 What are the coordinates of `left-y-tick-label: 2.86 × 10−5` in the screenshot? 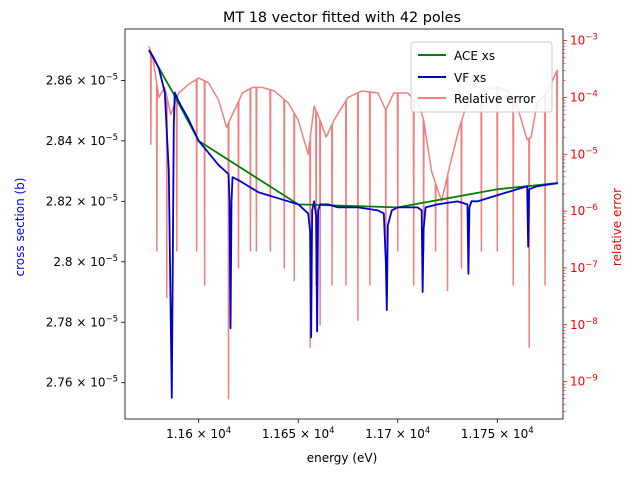 It's located at (82, 79).